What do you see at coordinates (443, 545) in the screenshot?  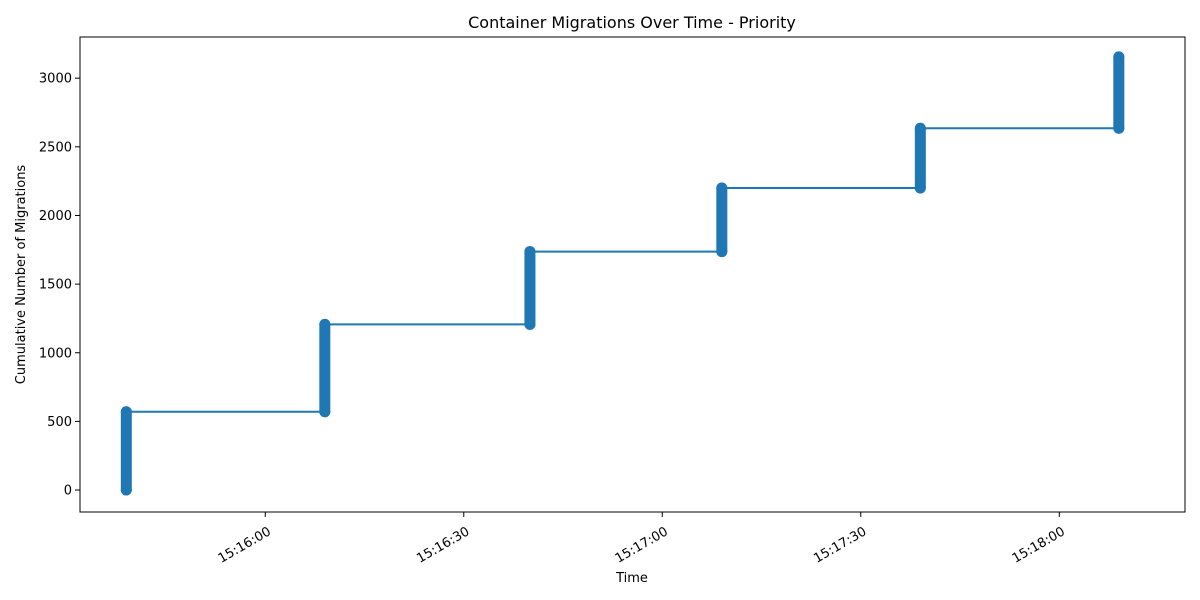 I see `x-tick-label: 15:16:30` at bounding box center [443, 545].